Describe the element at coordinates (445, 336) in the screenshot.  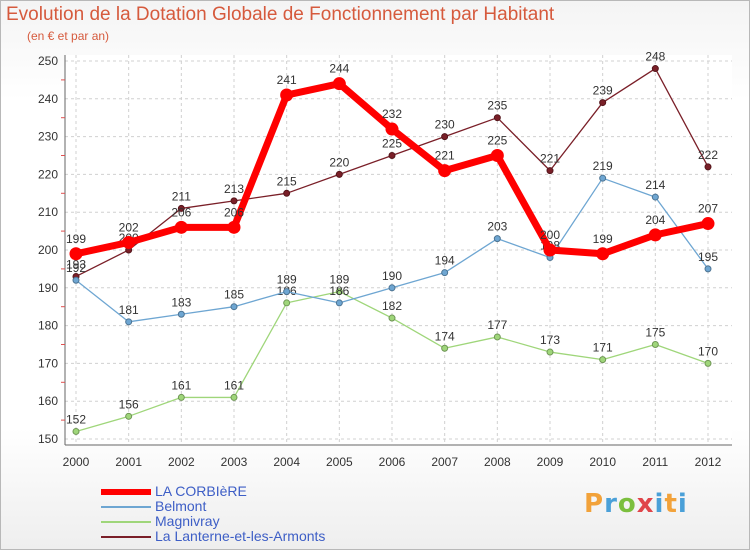
I see `data-label: 174` at that location.